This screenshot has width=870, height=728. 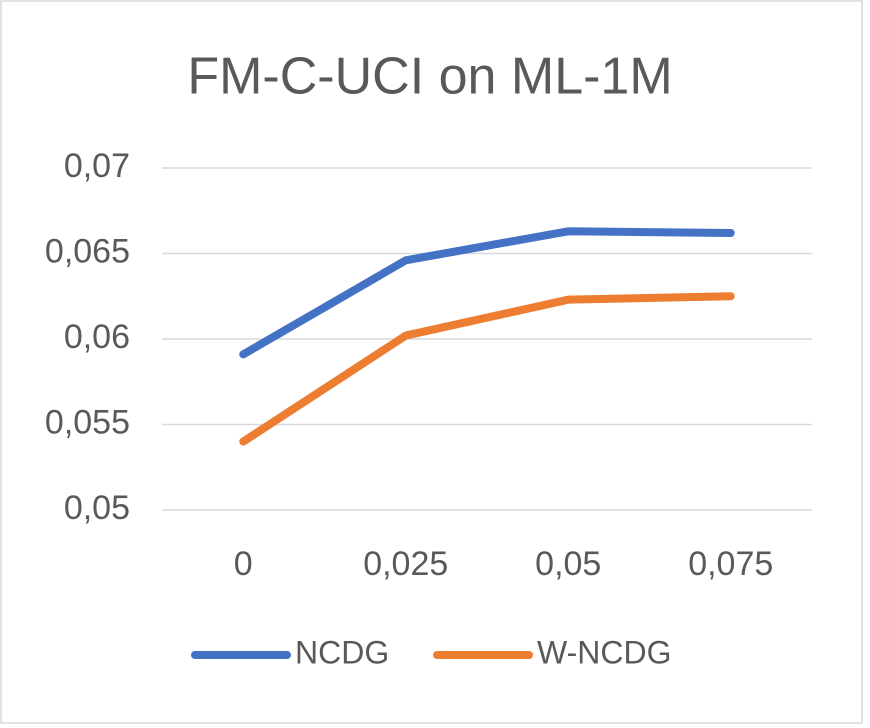 What do you see at coordinates (568, 564) in the screenshot?
I see `x-tick-label: 0,05` at bounding box center [568, 564].